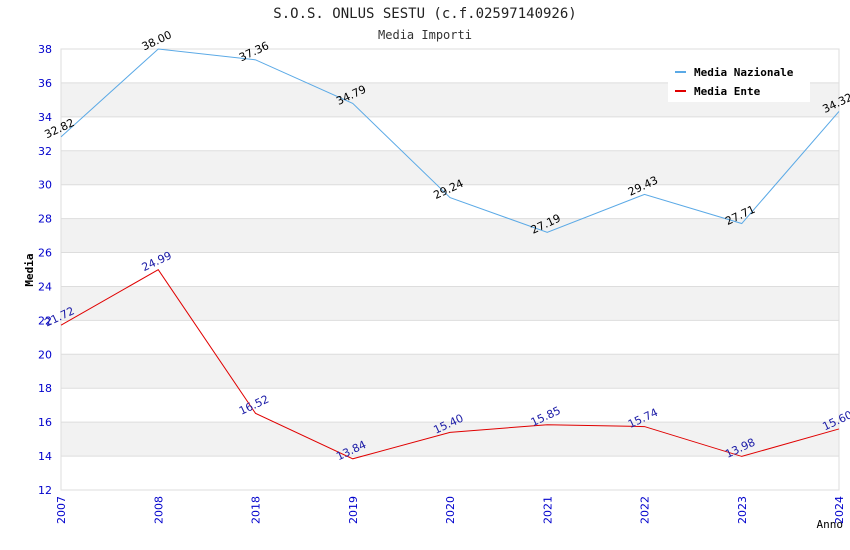 The width and height of the screenshot is (850, 550). What do you see at coordinates (61, 510) in the screenshot?
I see `x-tick-label: 2007` at bounding box center [61, 510].